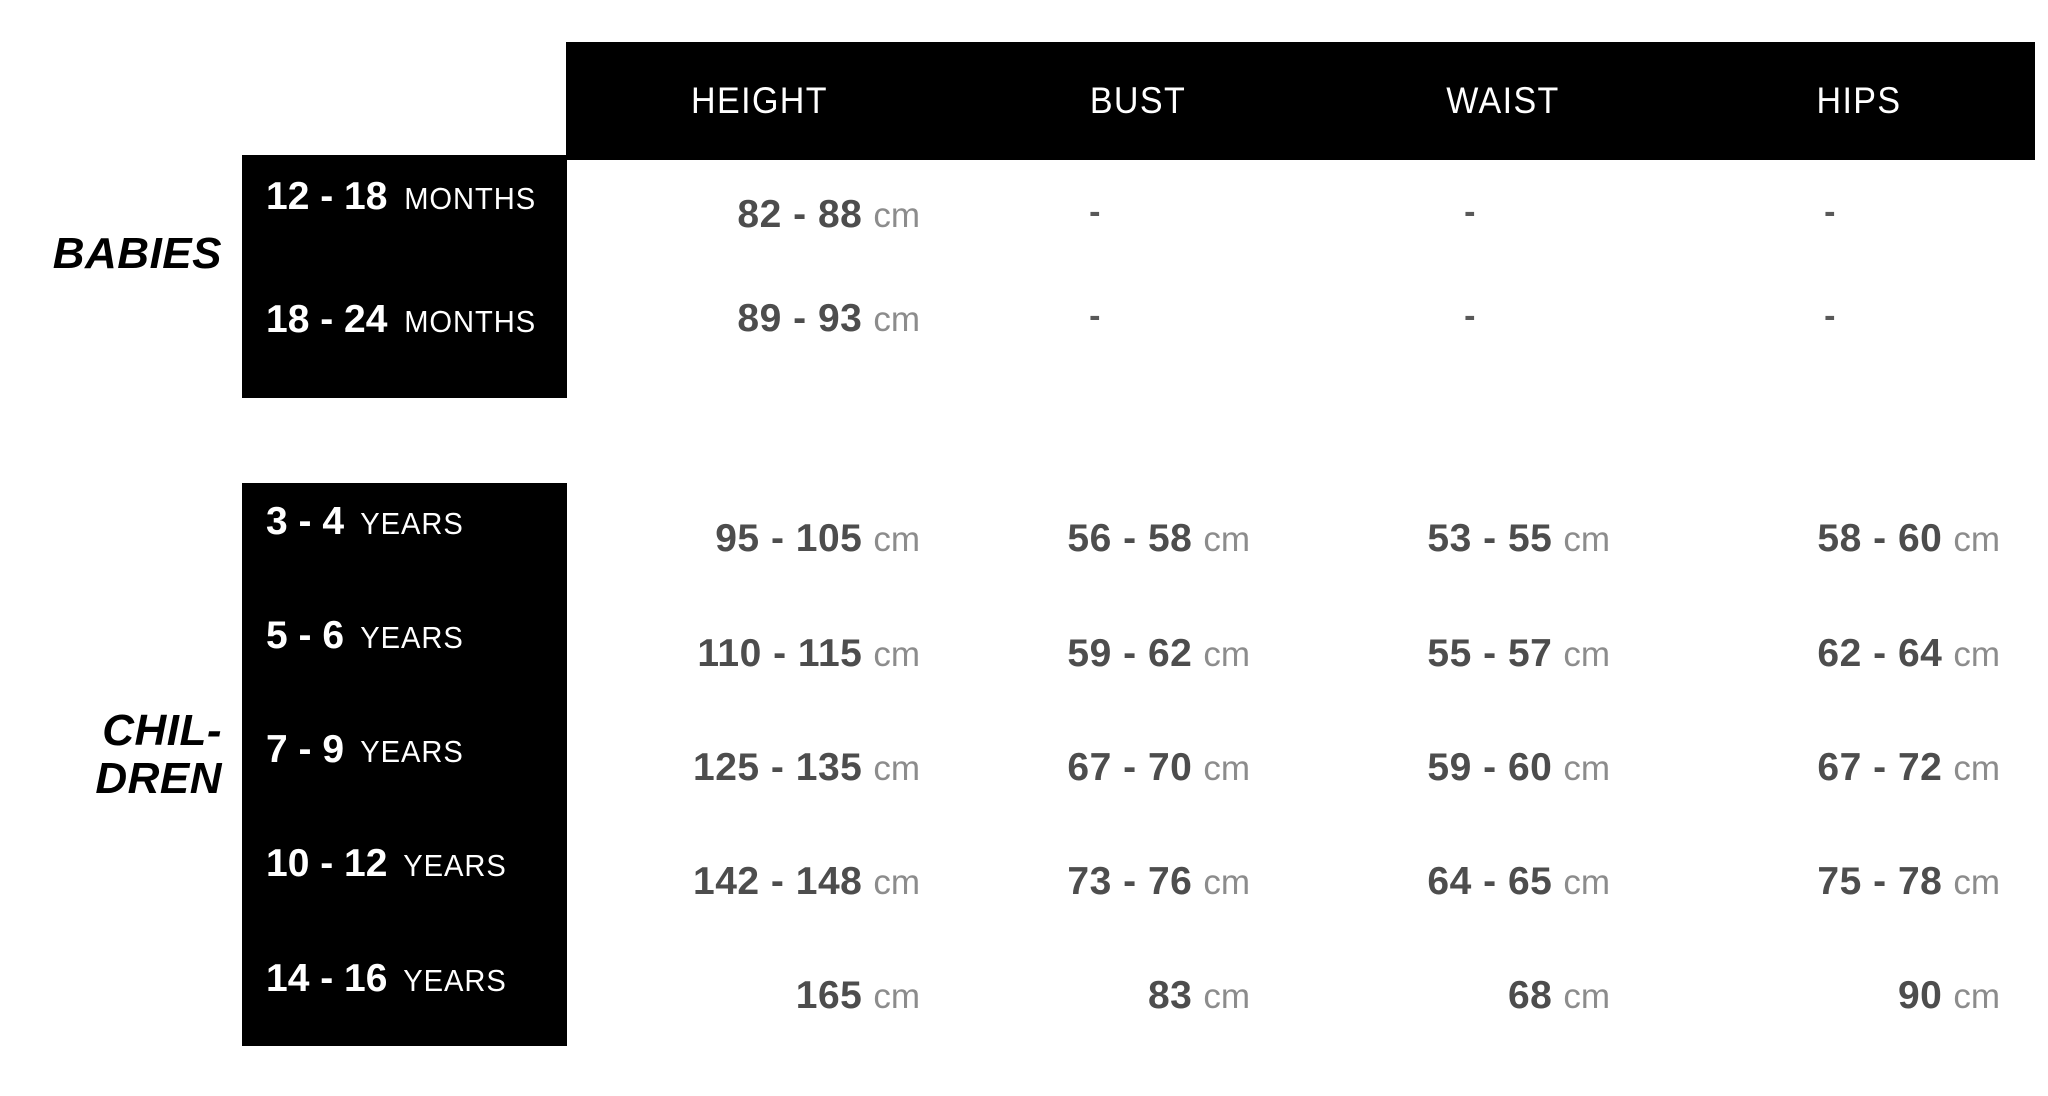  Describe the element at coordinates (1130, 881) in the screenshot. I see `cell-value: 73 - 76` at that location.